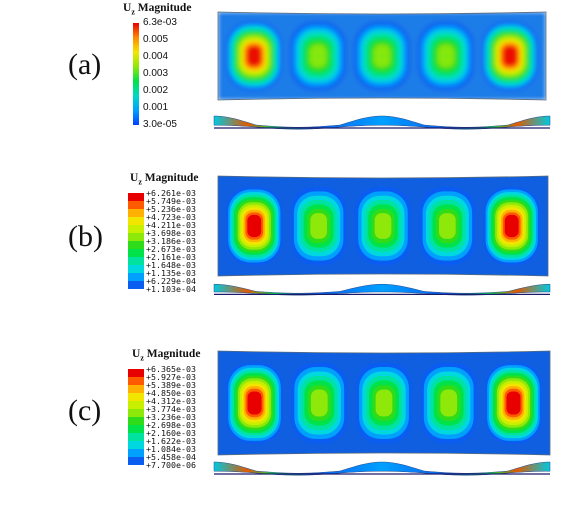 The height and width of the screenshot is (506, 565). What do you see at coordinates (171, 281) in the screenshot?
I see `colorbar-tick-label: +6.229e-04` at bounding box center [171, 281].